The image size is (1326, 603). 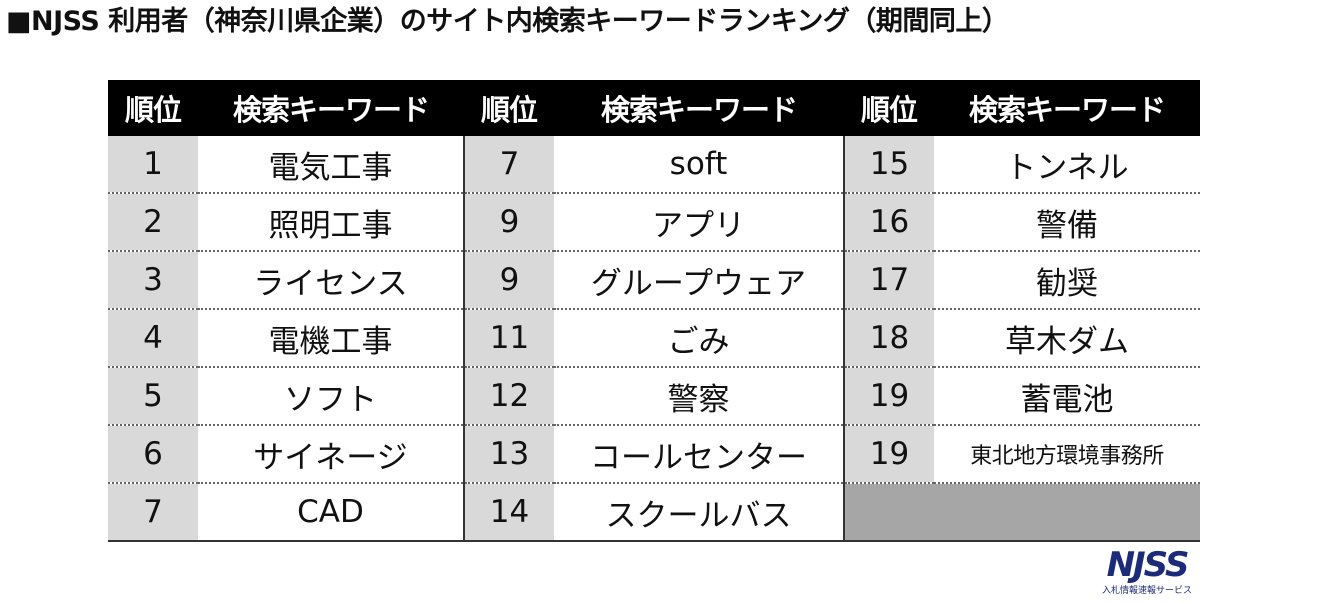 What do you see at coordinates (699, 512) in the screenshot?
I see `keyword-cell: スクールバス` at bounding box center [699, 512].